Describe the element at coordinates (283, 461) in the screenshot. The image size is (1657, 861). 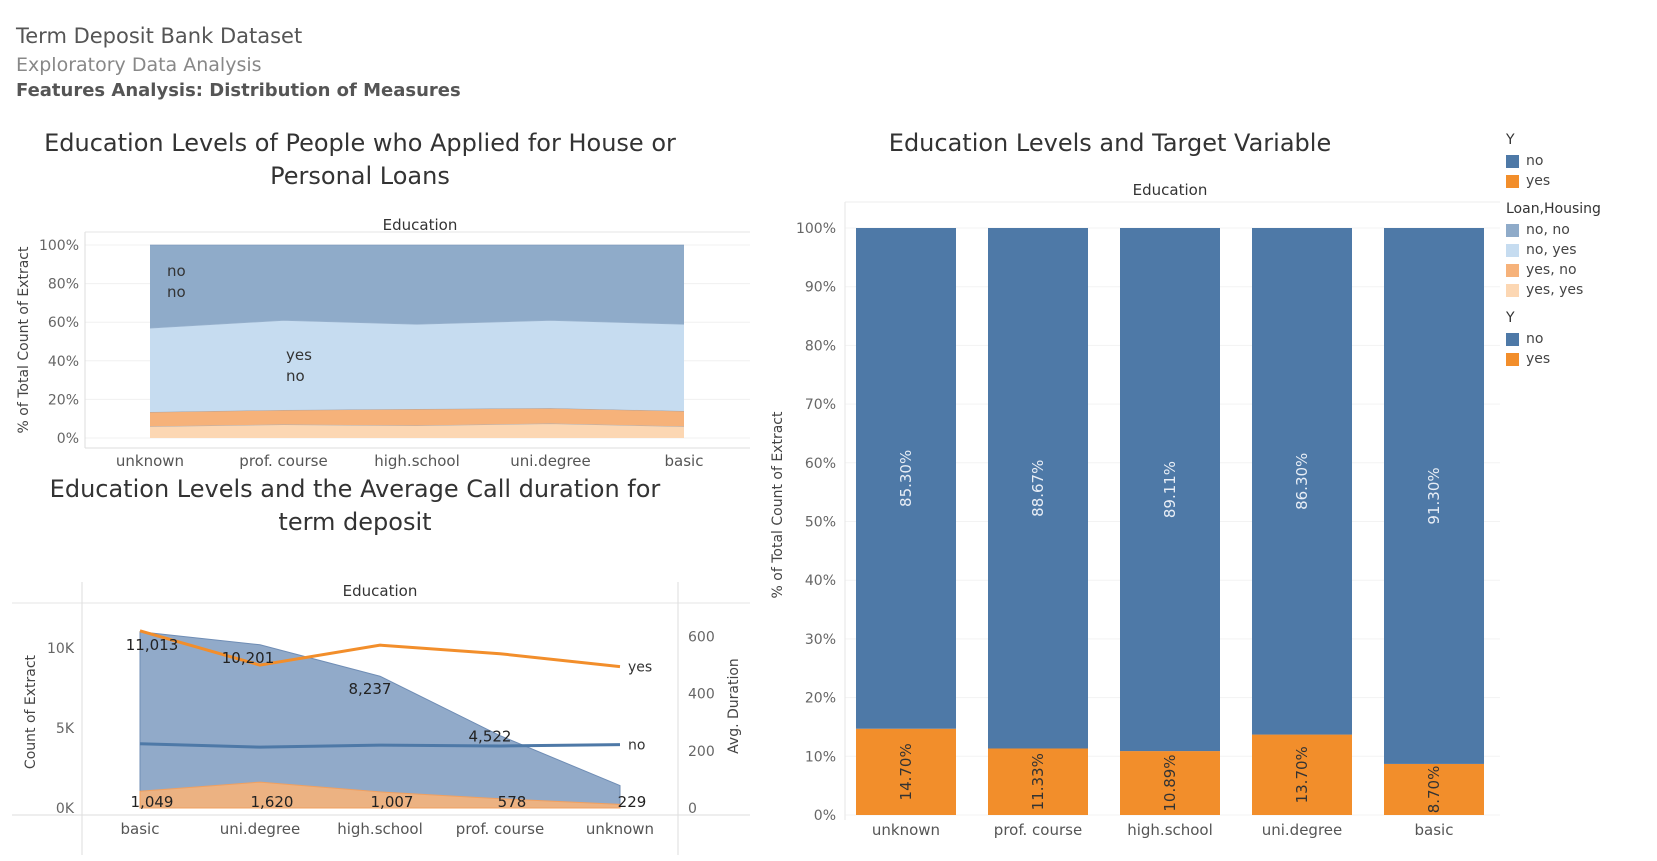
I see `chart1-x-tick: prof. course` at that location.